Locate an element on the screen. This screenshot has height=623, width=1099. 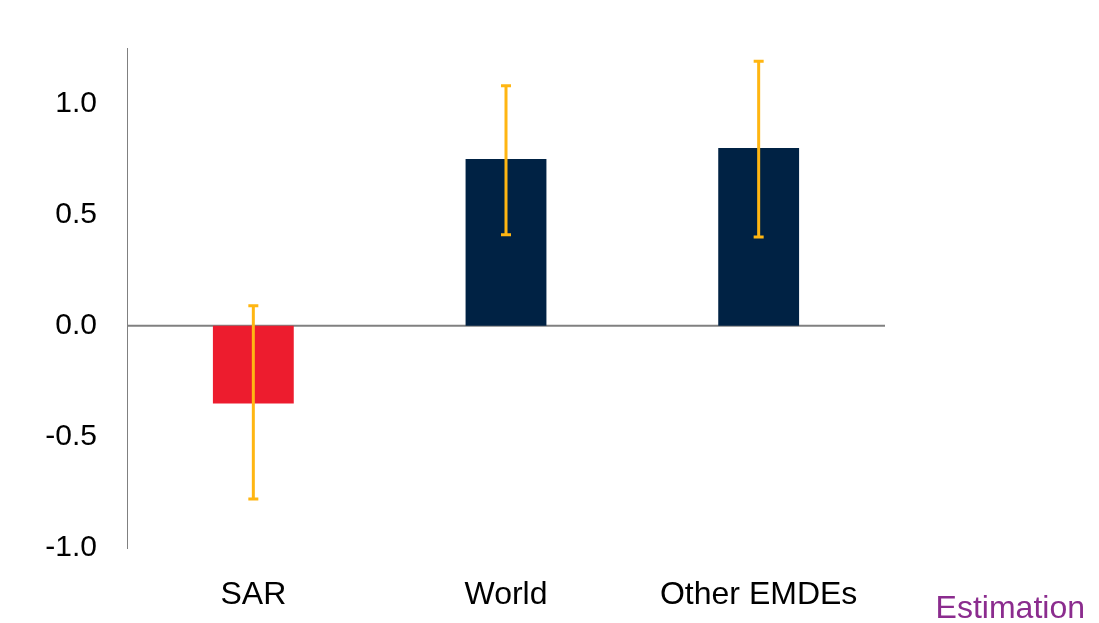
text: Estimation is located at coordinates (1010, 606).